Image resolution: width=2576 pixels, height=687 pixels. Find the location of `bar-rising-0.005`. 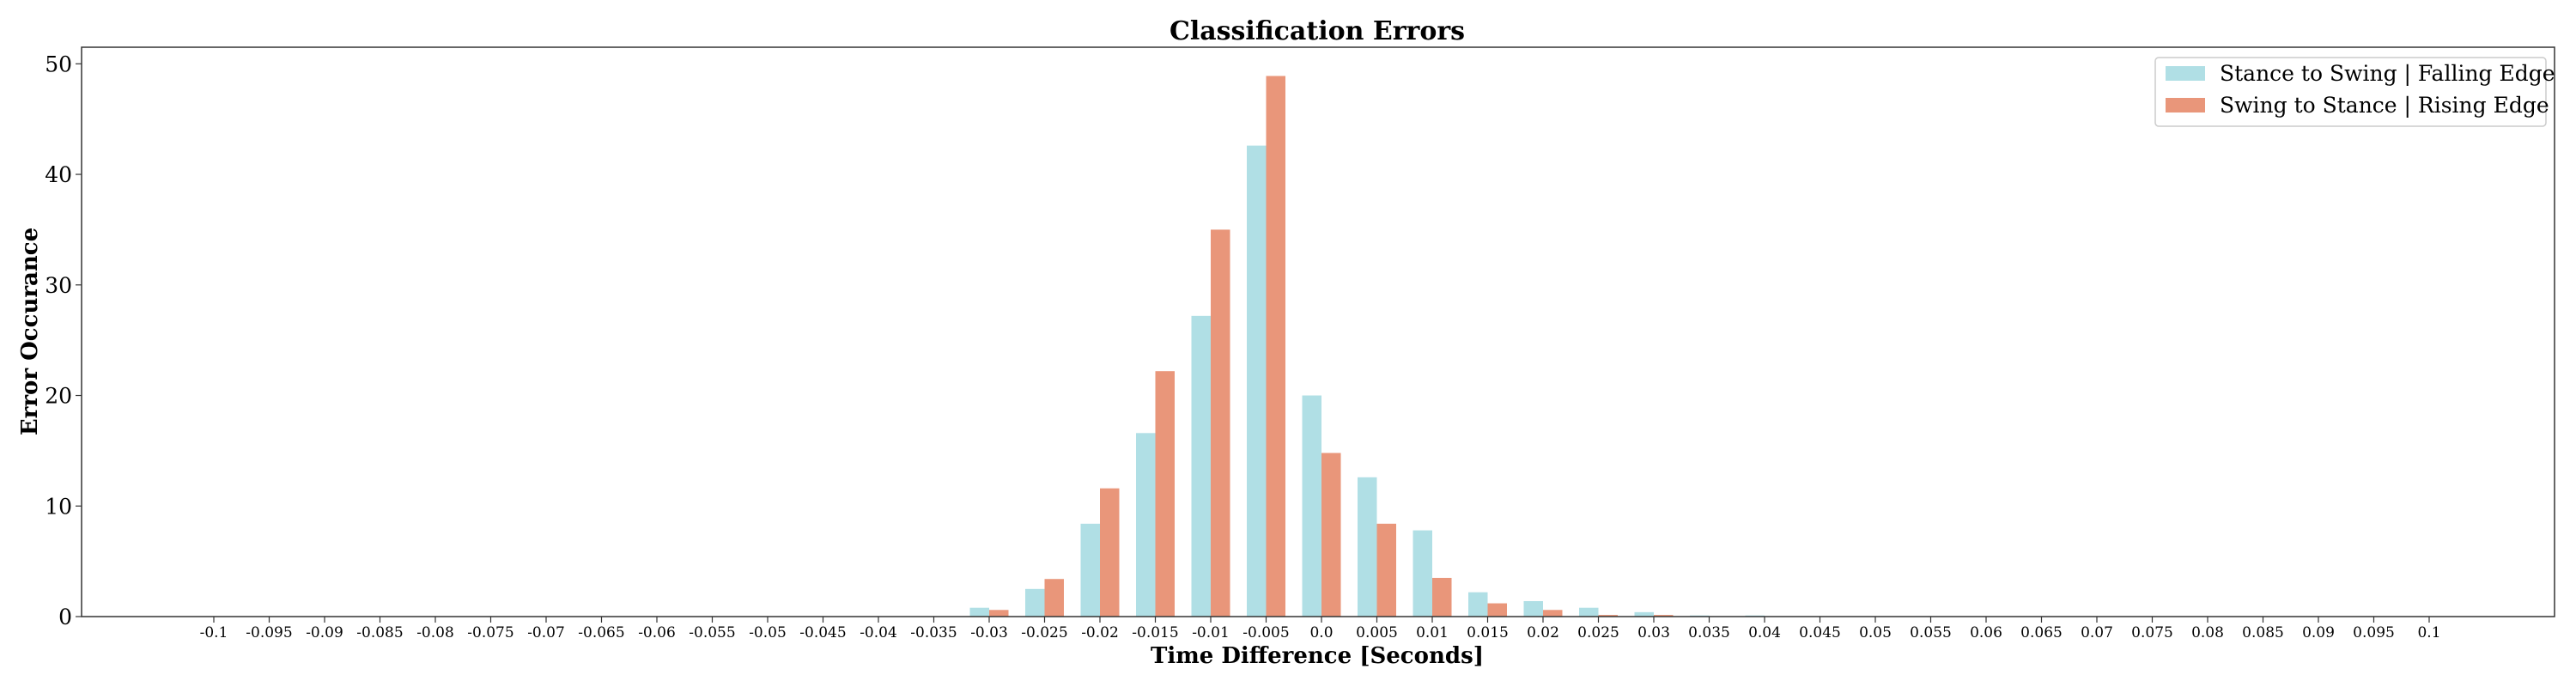

bar-rising-0.005 is located at coordinates (1386, 570).